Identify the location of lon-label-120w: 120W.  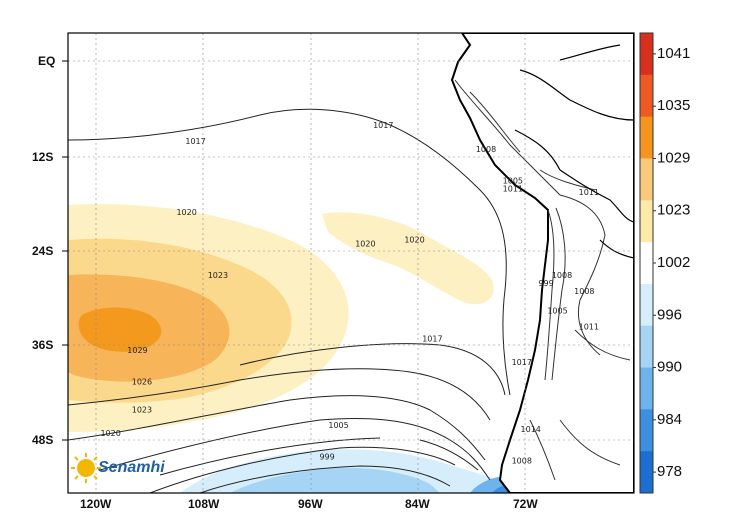
(96, 504).